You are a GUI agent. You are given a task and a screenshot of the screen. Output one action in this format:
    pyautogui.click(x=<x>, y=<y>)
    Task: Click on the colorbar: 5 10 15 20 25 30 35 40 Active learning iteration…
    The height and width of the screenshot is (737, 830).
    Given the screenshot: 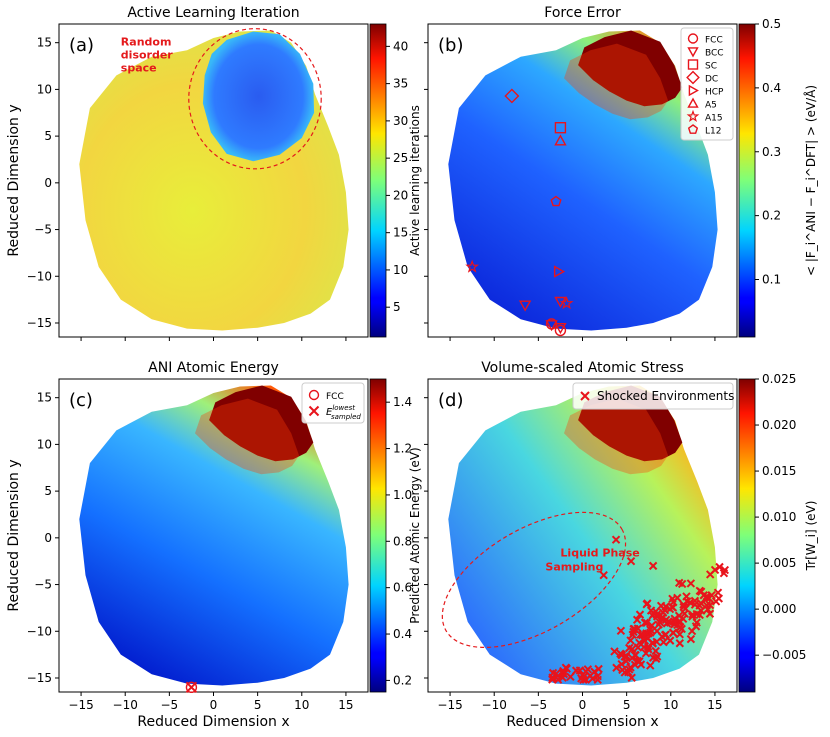 What is the action you would take?
    pyautogui.click(x=395, y=180)
    